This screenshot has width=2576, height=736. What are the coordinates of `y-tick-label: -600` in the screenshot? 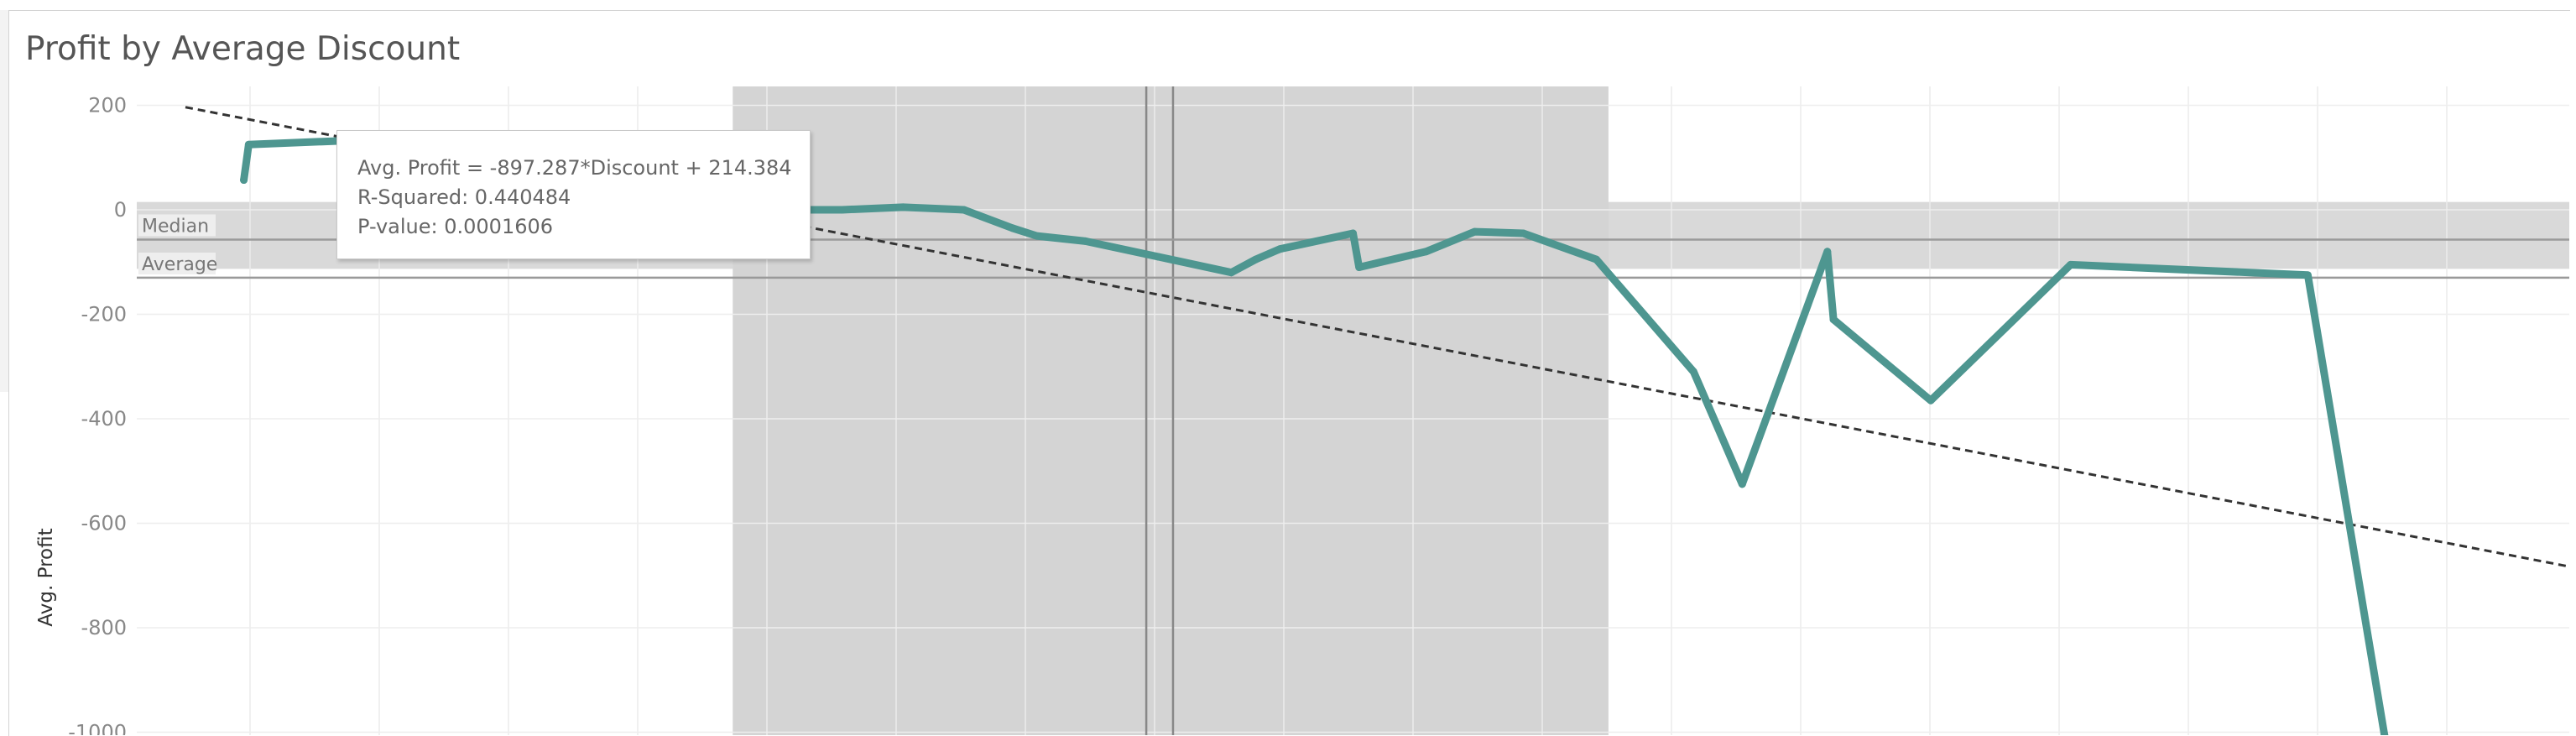 It's located at (104, 523).